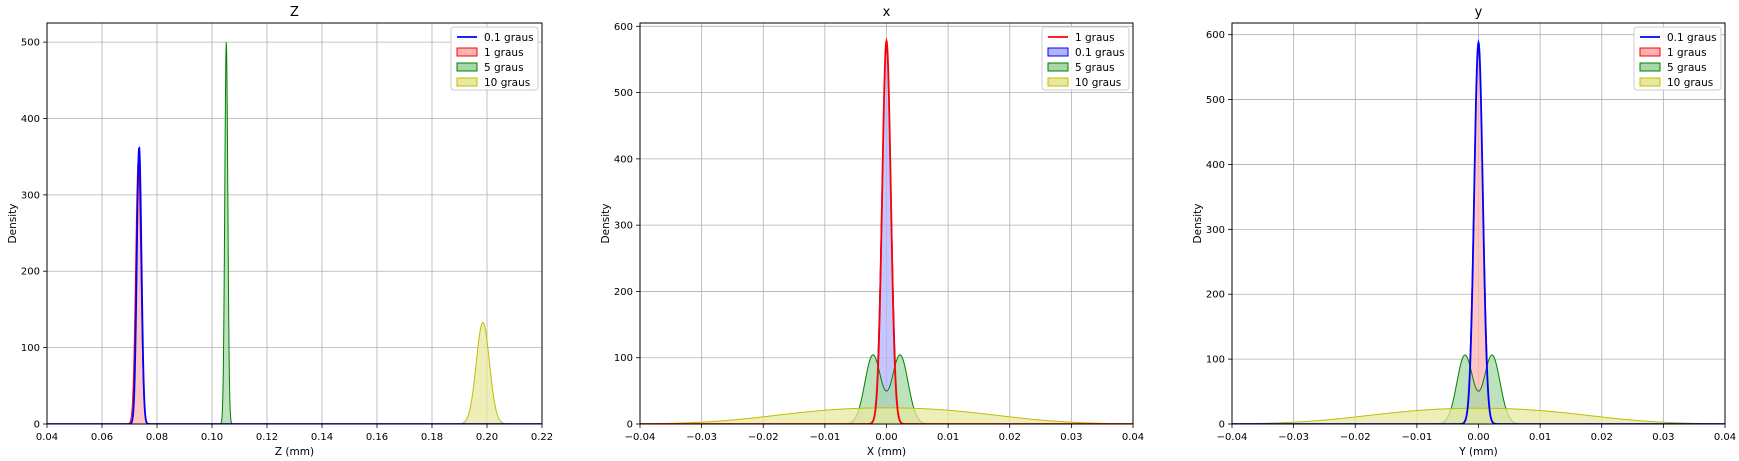  What do you see at coordinates (542, 437) in the screenshot?
I see `x-tick-label: 0.22` at bounding box center [542, 437].